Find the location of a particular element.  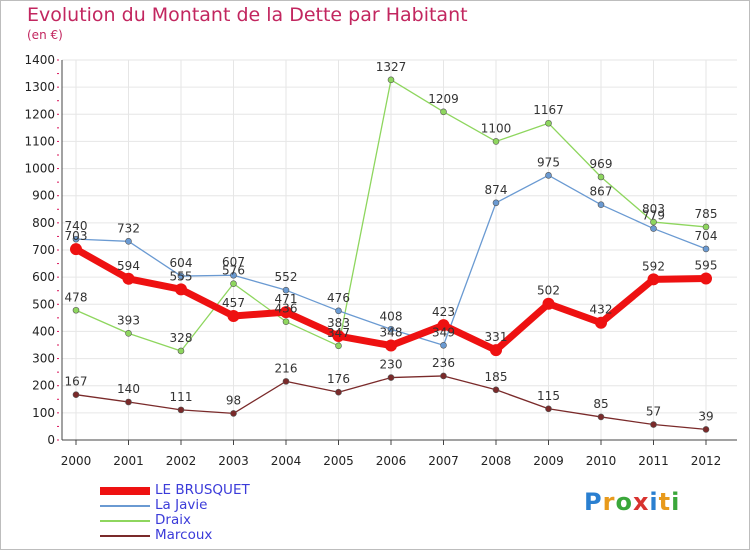

data-label: 236 is located at coordinates (443, 363).